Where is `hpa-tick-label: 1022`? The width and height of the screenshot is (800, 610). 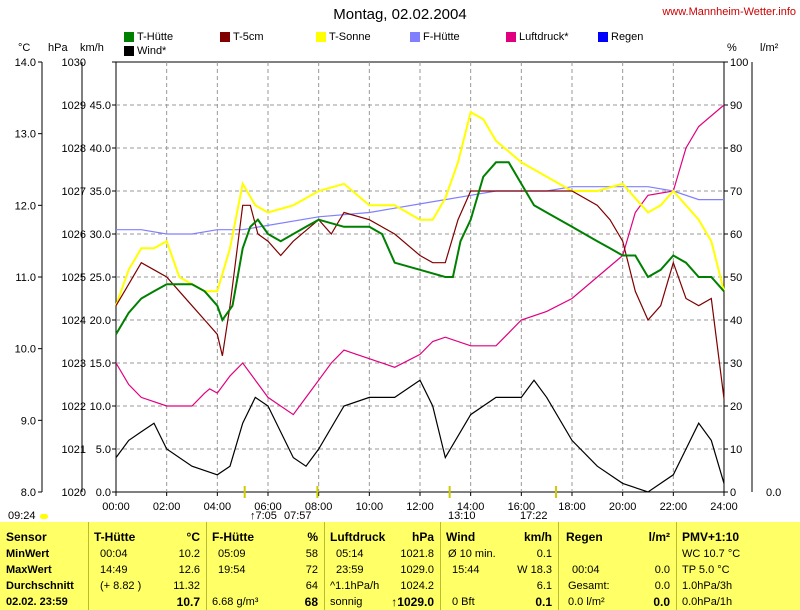 hpa-tick-label: 1022 is located at coordinates (74, 407).